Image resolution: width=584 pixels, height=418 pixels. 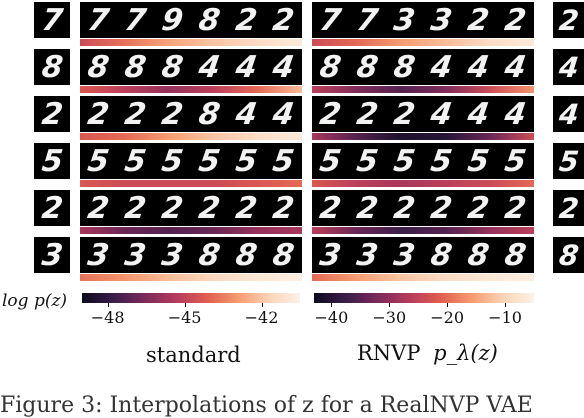 What do you see at coordinates (465, 353) in the screenshot?
I see `rnvp-caption-formula: p_λ(z)` at bounding box center [465, 353].